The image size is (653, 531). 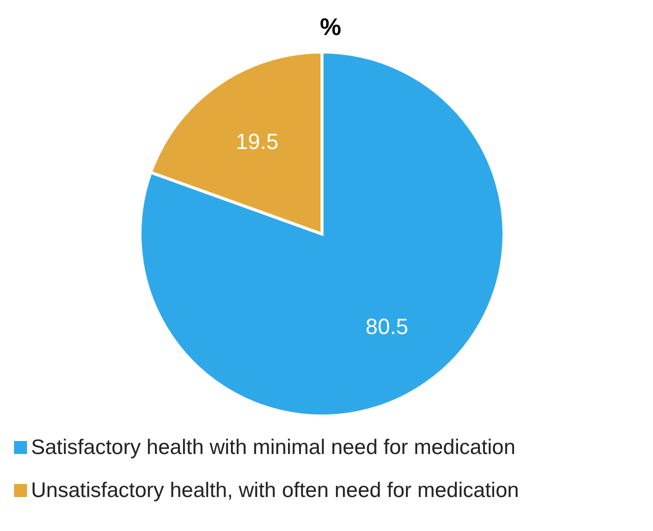 I want to click on legend-label: Satisfactory health with minimal need for medication, so click(x=273, y=448).